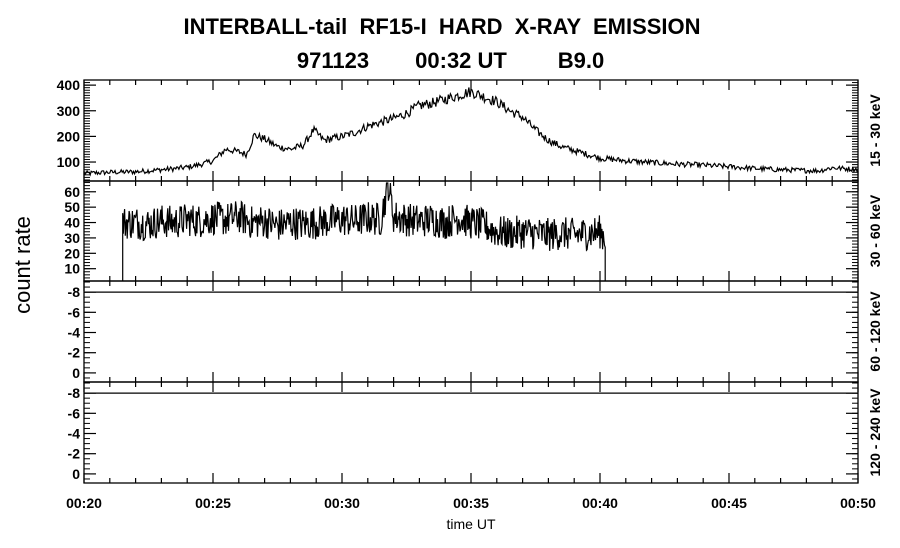 The width and height of the screenshot is (900, 548). I want to click on x-tick-label: 00:45, so click(729, 503).